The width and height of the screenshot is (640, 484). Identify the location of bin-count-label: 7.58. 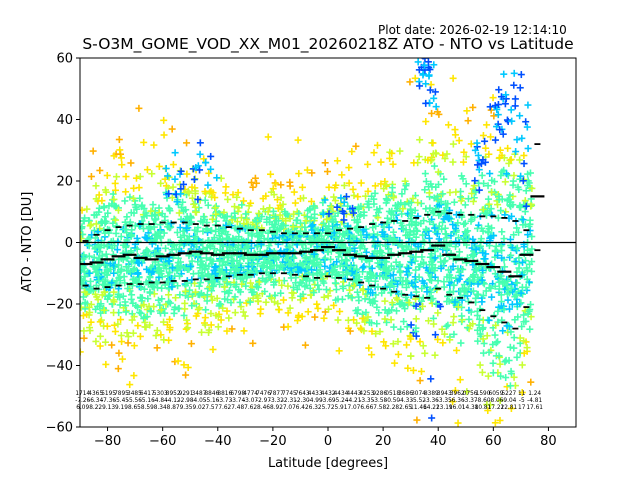
(379, 408).